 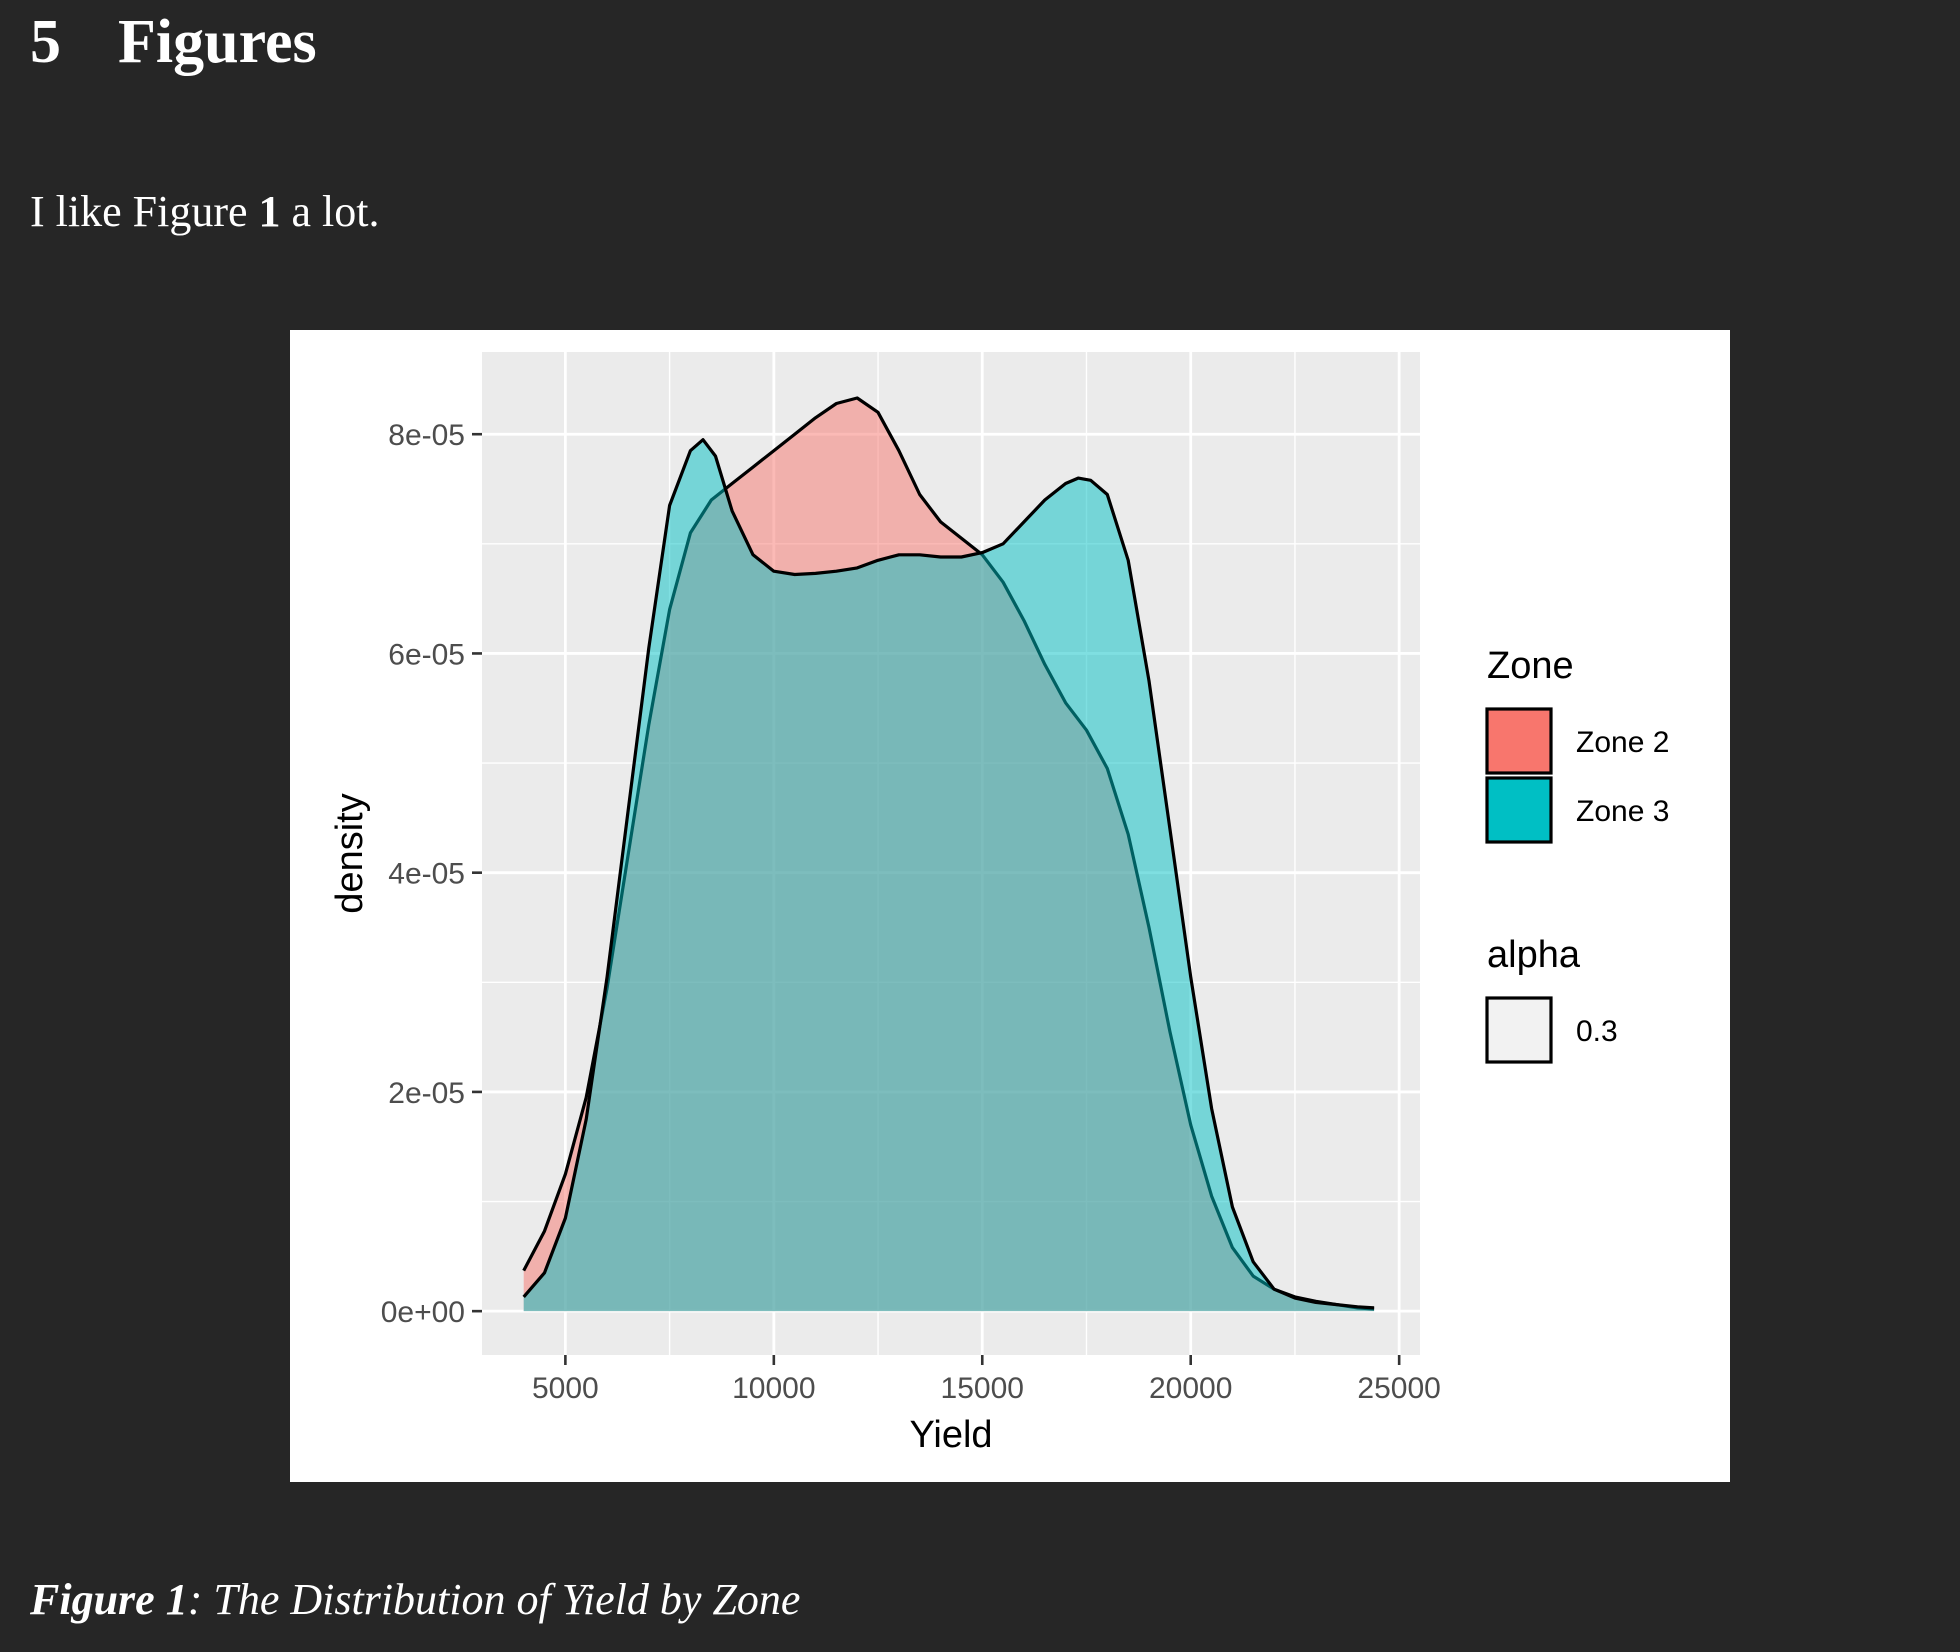 What do you see at coordinates (217, 42) in the screenshot?
I see `section-title: Figures` at bounding box center [217, 42].